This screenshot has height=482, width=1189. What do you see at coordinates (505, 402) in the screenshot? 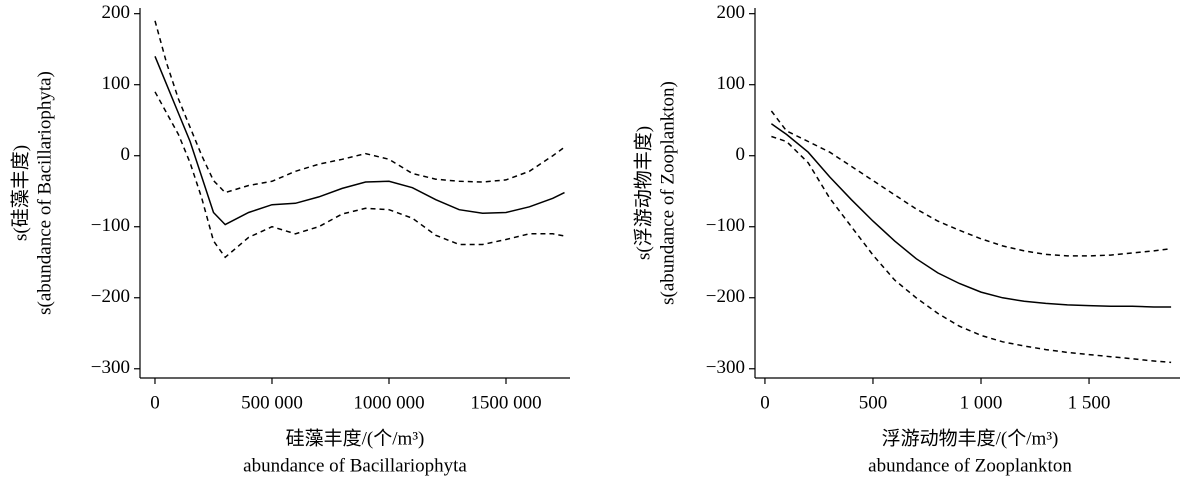
I see `x-tick-label: 1500 000` at bounding box center [505, 402].